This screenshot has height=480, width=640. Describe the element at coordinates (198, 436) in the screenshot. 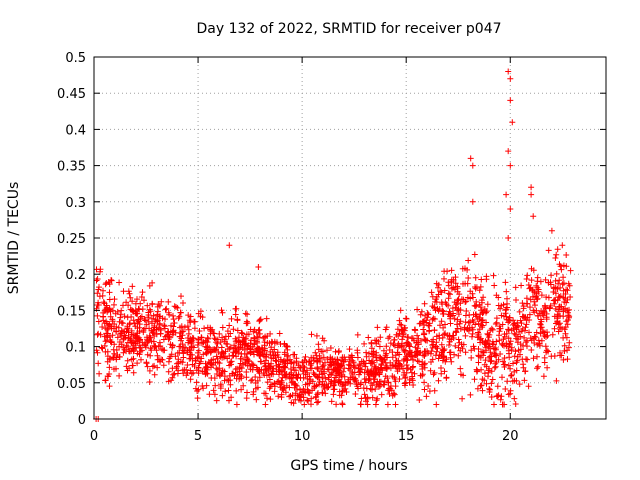

I see `x-tick-label: 5` at that location.